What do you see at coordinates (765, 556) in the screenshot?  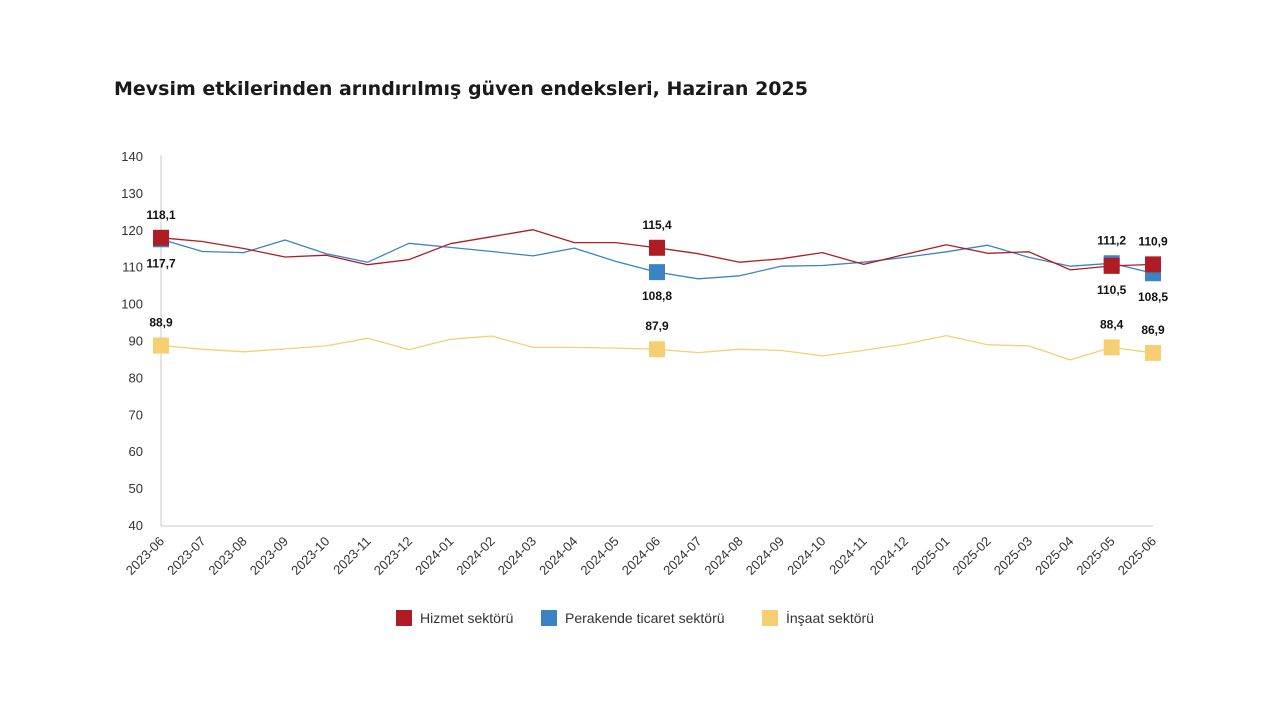 I see `x-tick-label: 2024-09` at bounding box center [765, 556].